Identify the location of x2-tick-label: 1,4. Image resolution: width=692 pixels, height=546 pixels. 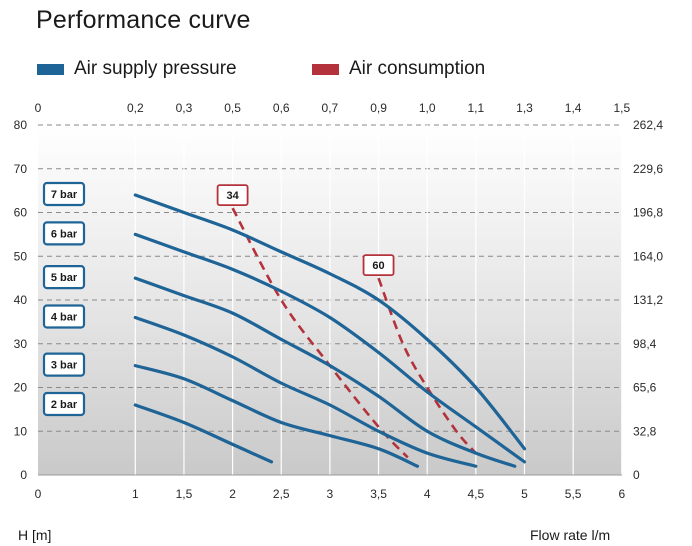
(573, 108).